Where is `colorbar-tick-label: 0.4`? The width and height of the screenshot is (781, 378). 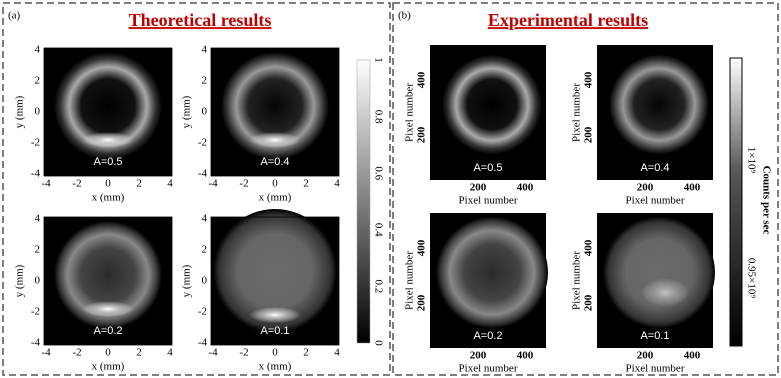
colorbar-tick-label: 0.4 is located at coordinates (378, 230).